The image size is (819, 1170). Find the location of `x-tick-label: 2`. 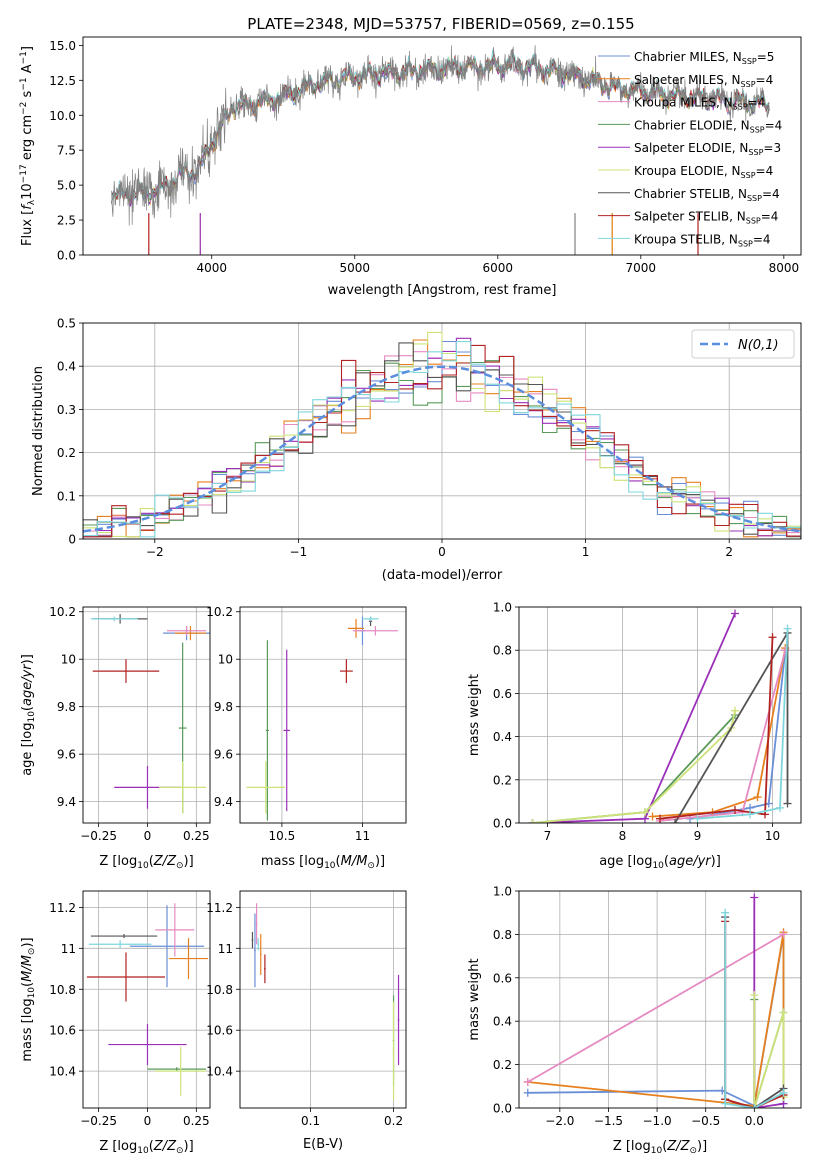

x-tick-label: 2 is located at coordinates (729, 552).